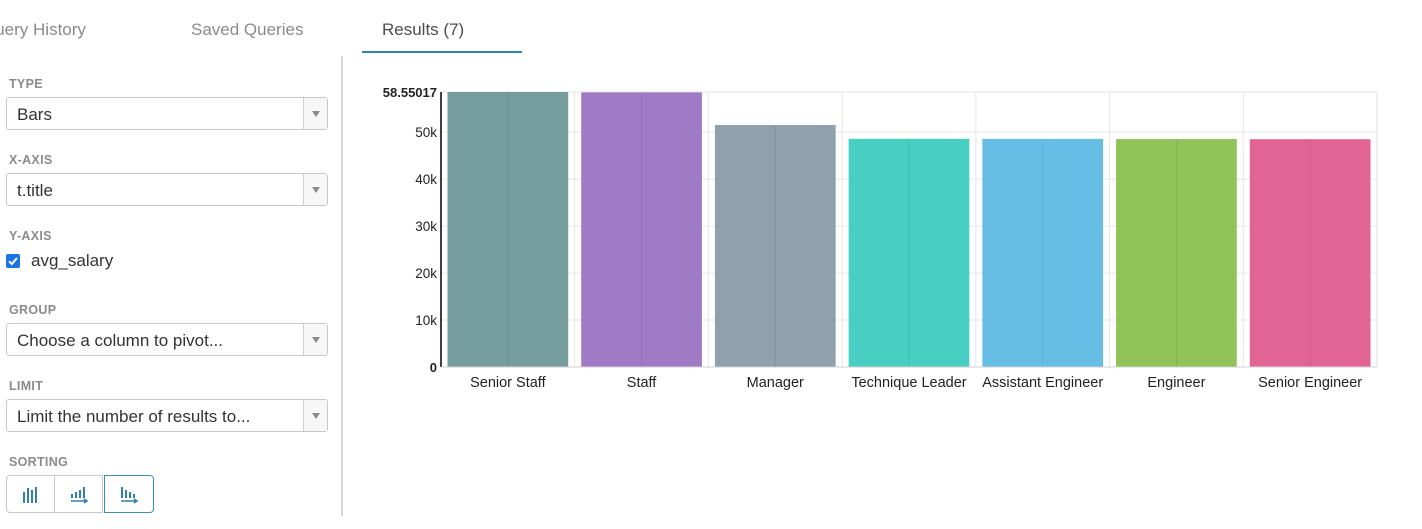 The height and width of the screenshot is (529, 1422). I want to click on x-tick-label: Manager, so click(775, 383).